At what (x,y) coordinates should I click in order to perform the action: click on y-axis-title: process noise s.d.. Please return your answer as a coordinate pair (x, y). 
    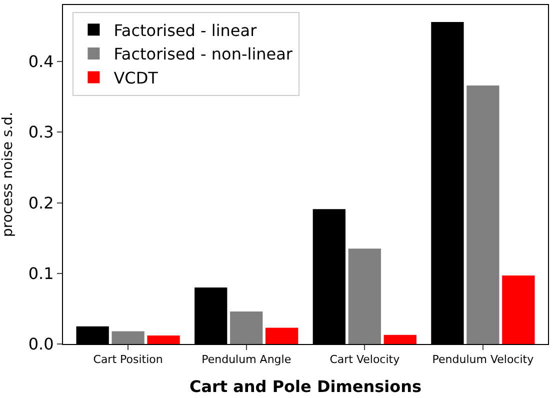
    Looking at the image, I should click on (8, 175).